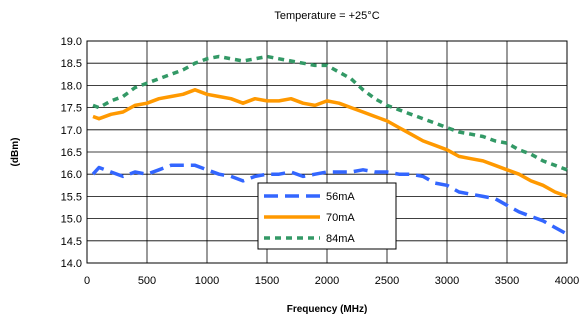  Describe the element at coordinates (71, 242) in the screenshot. I see `y-tick-label: 14.5` at that location.